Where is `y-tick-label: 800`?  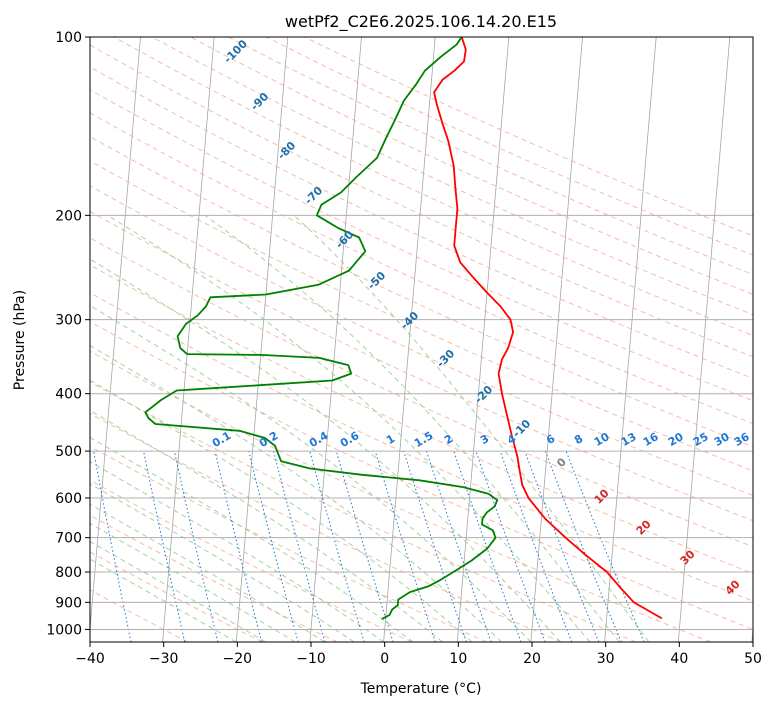 y-tick-label: 800 is located at coordinates (68, 573).